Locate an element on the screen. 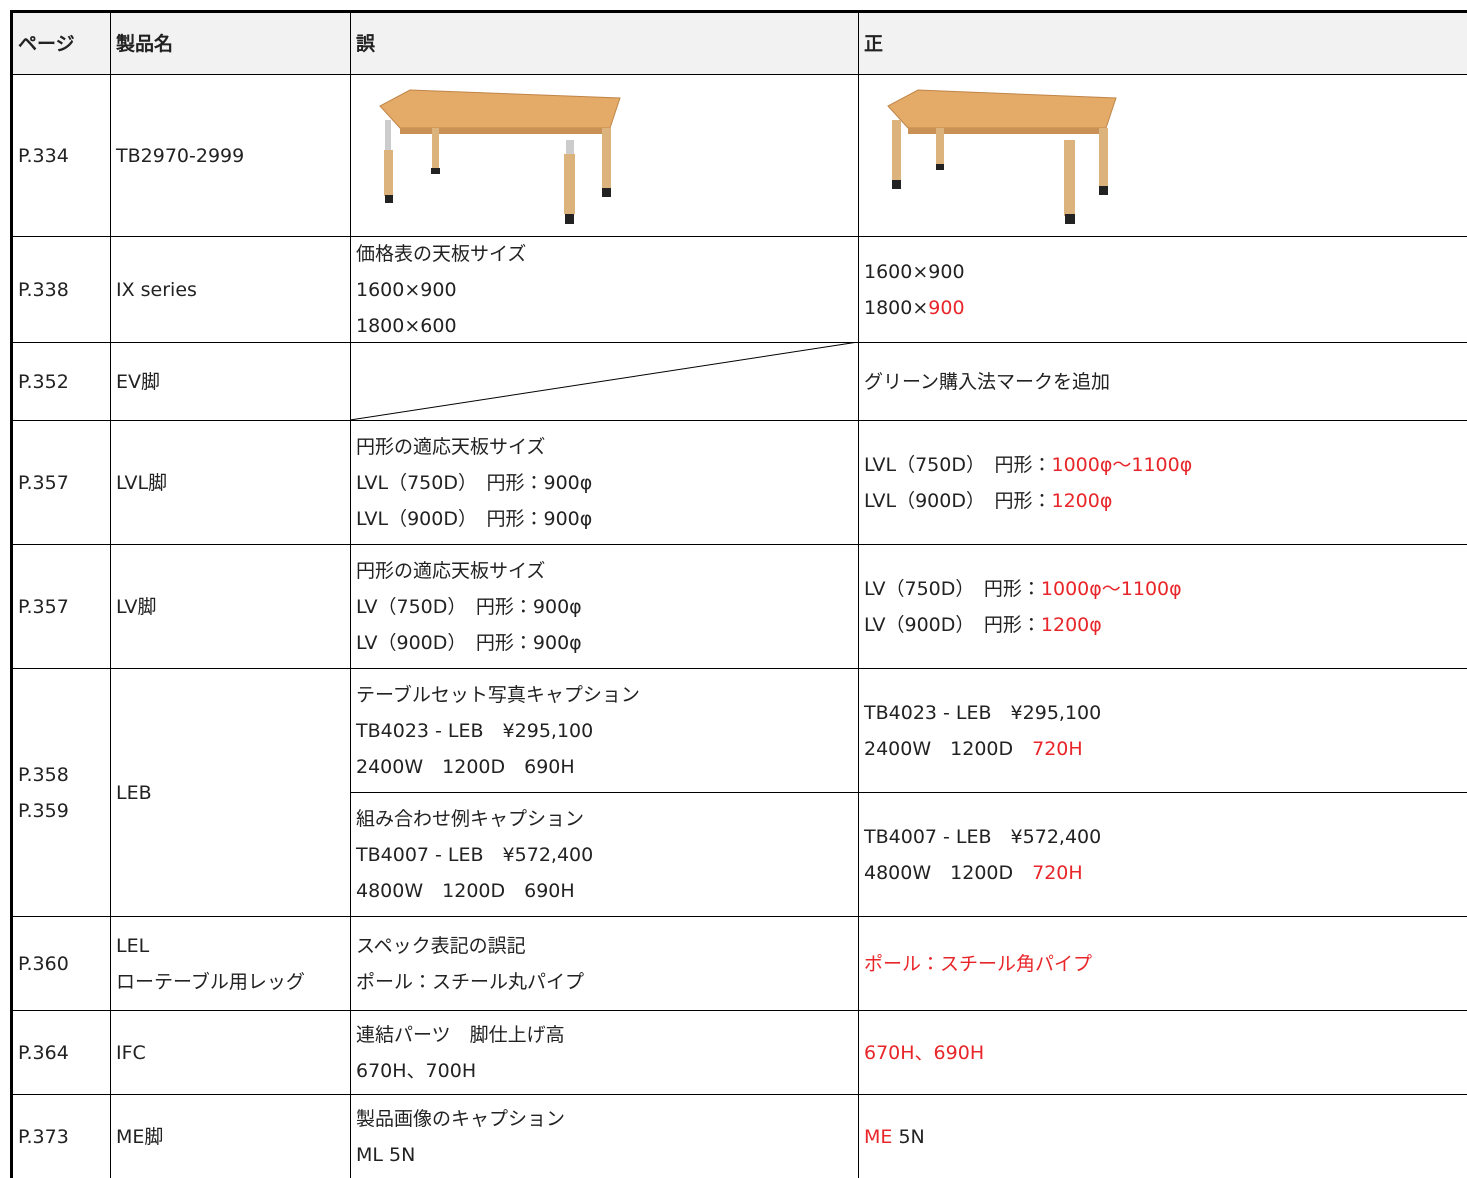  product-cell: LV脚 is located at coordinates (230, 606).